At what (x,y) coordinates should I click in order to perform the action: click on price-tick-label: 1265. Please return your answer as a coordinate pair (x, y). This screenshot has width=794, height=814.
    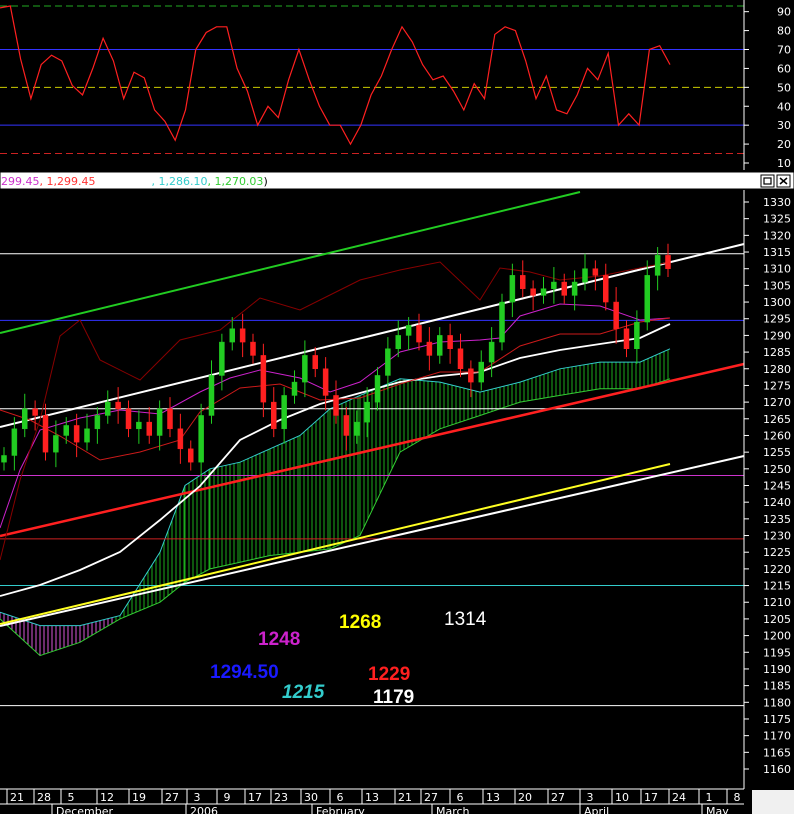
    Looking at the image, I should click on (777, 419).